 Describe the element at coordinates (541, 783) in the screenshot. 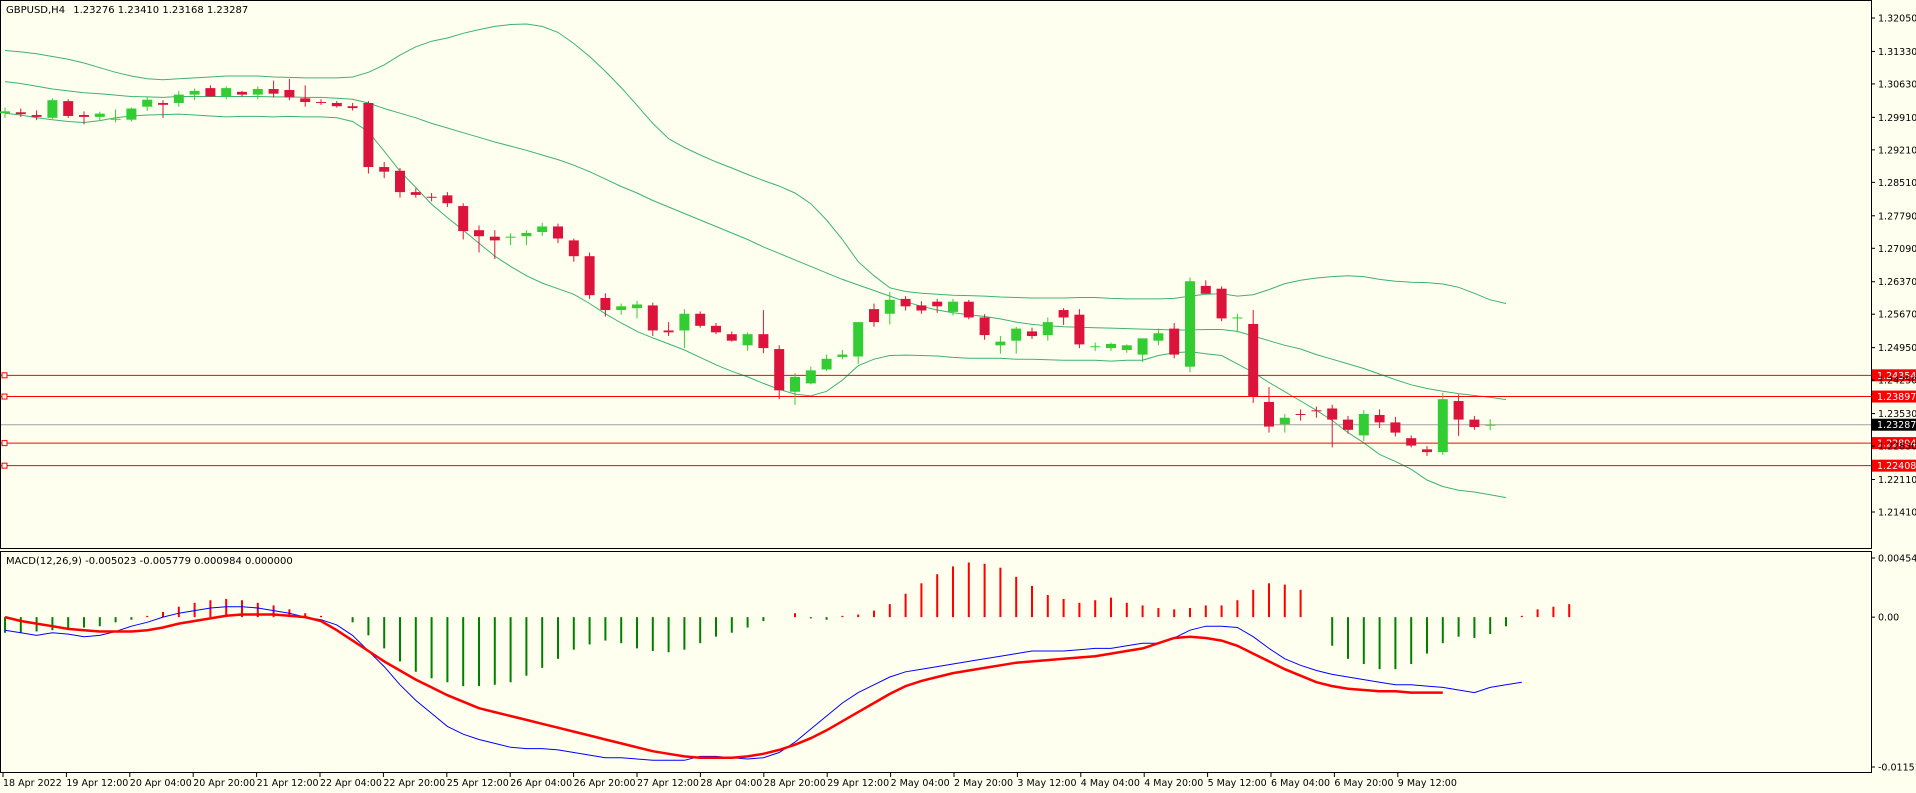

I see `time-tick-label: 26 Apr 04:00` at that location.